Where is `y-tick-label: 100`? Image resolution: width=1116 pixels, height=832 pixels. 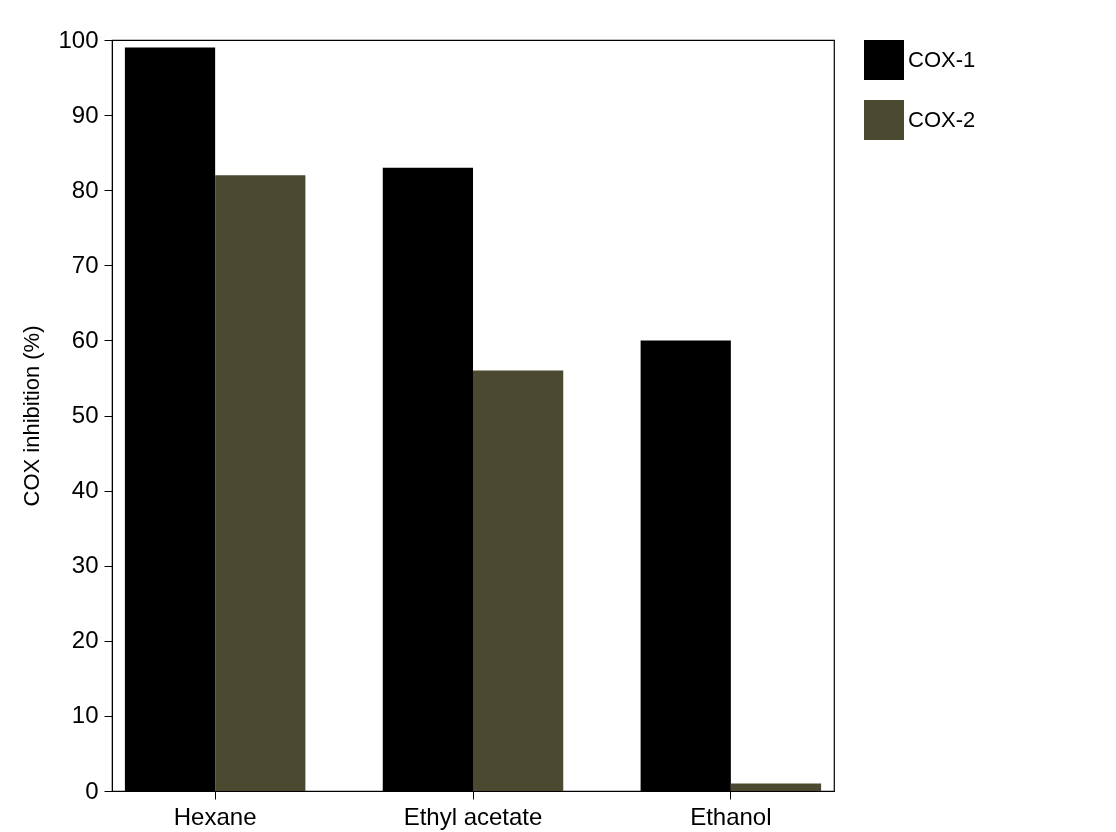
y-tick-label: 100 is located at coordinates (78, 39).